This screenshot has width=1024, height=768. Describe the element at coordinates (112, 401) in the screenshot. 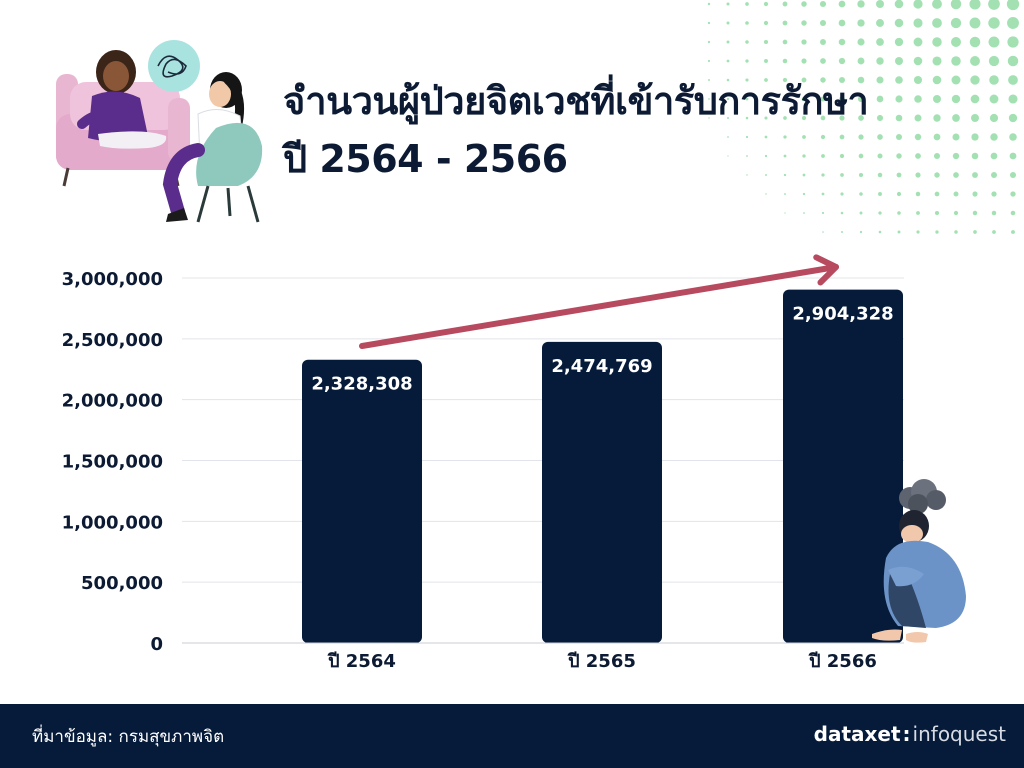

I see `y-tick-label: 2,000,000` at that location.